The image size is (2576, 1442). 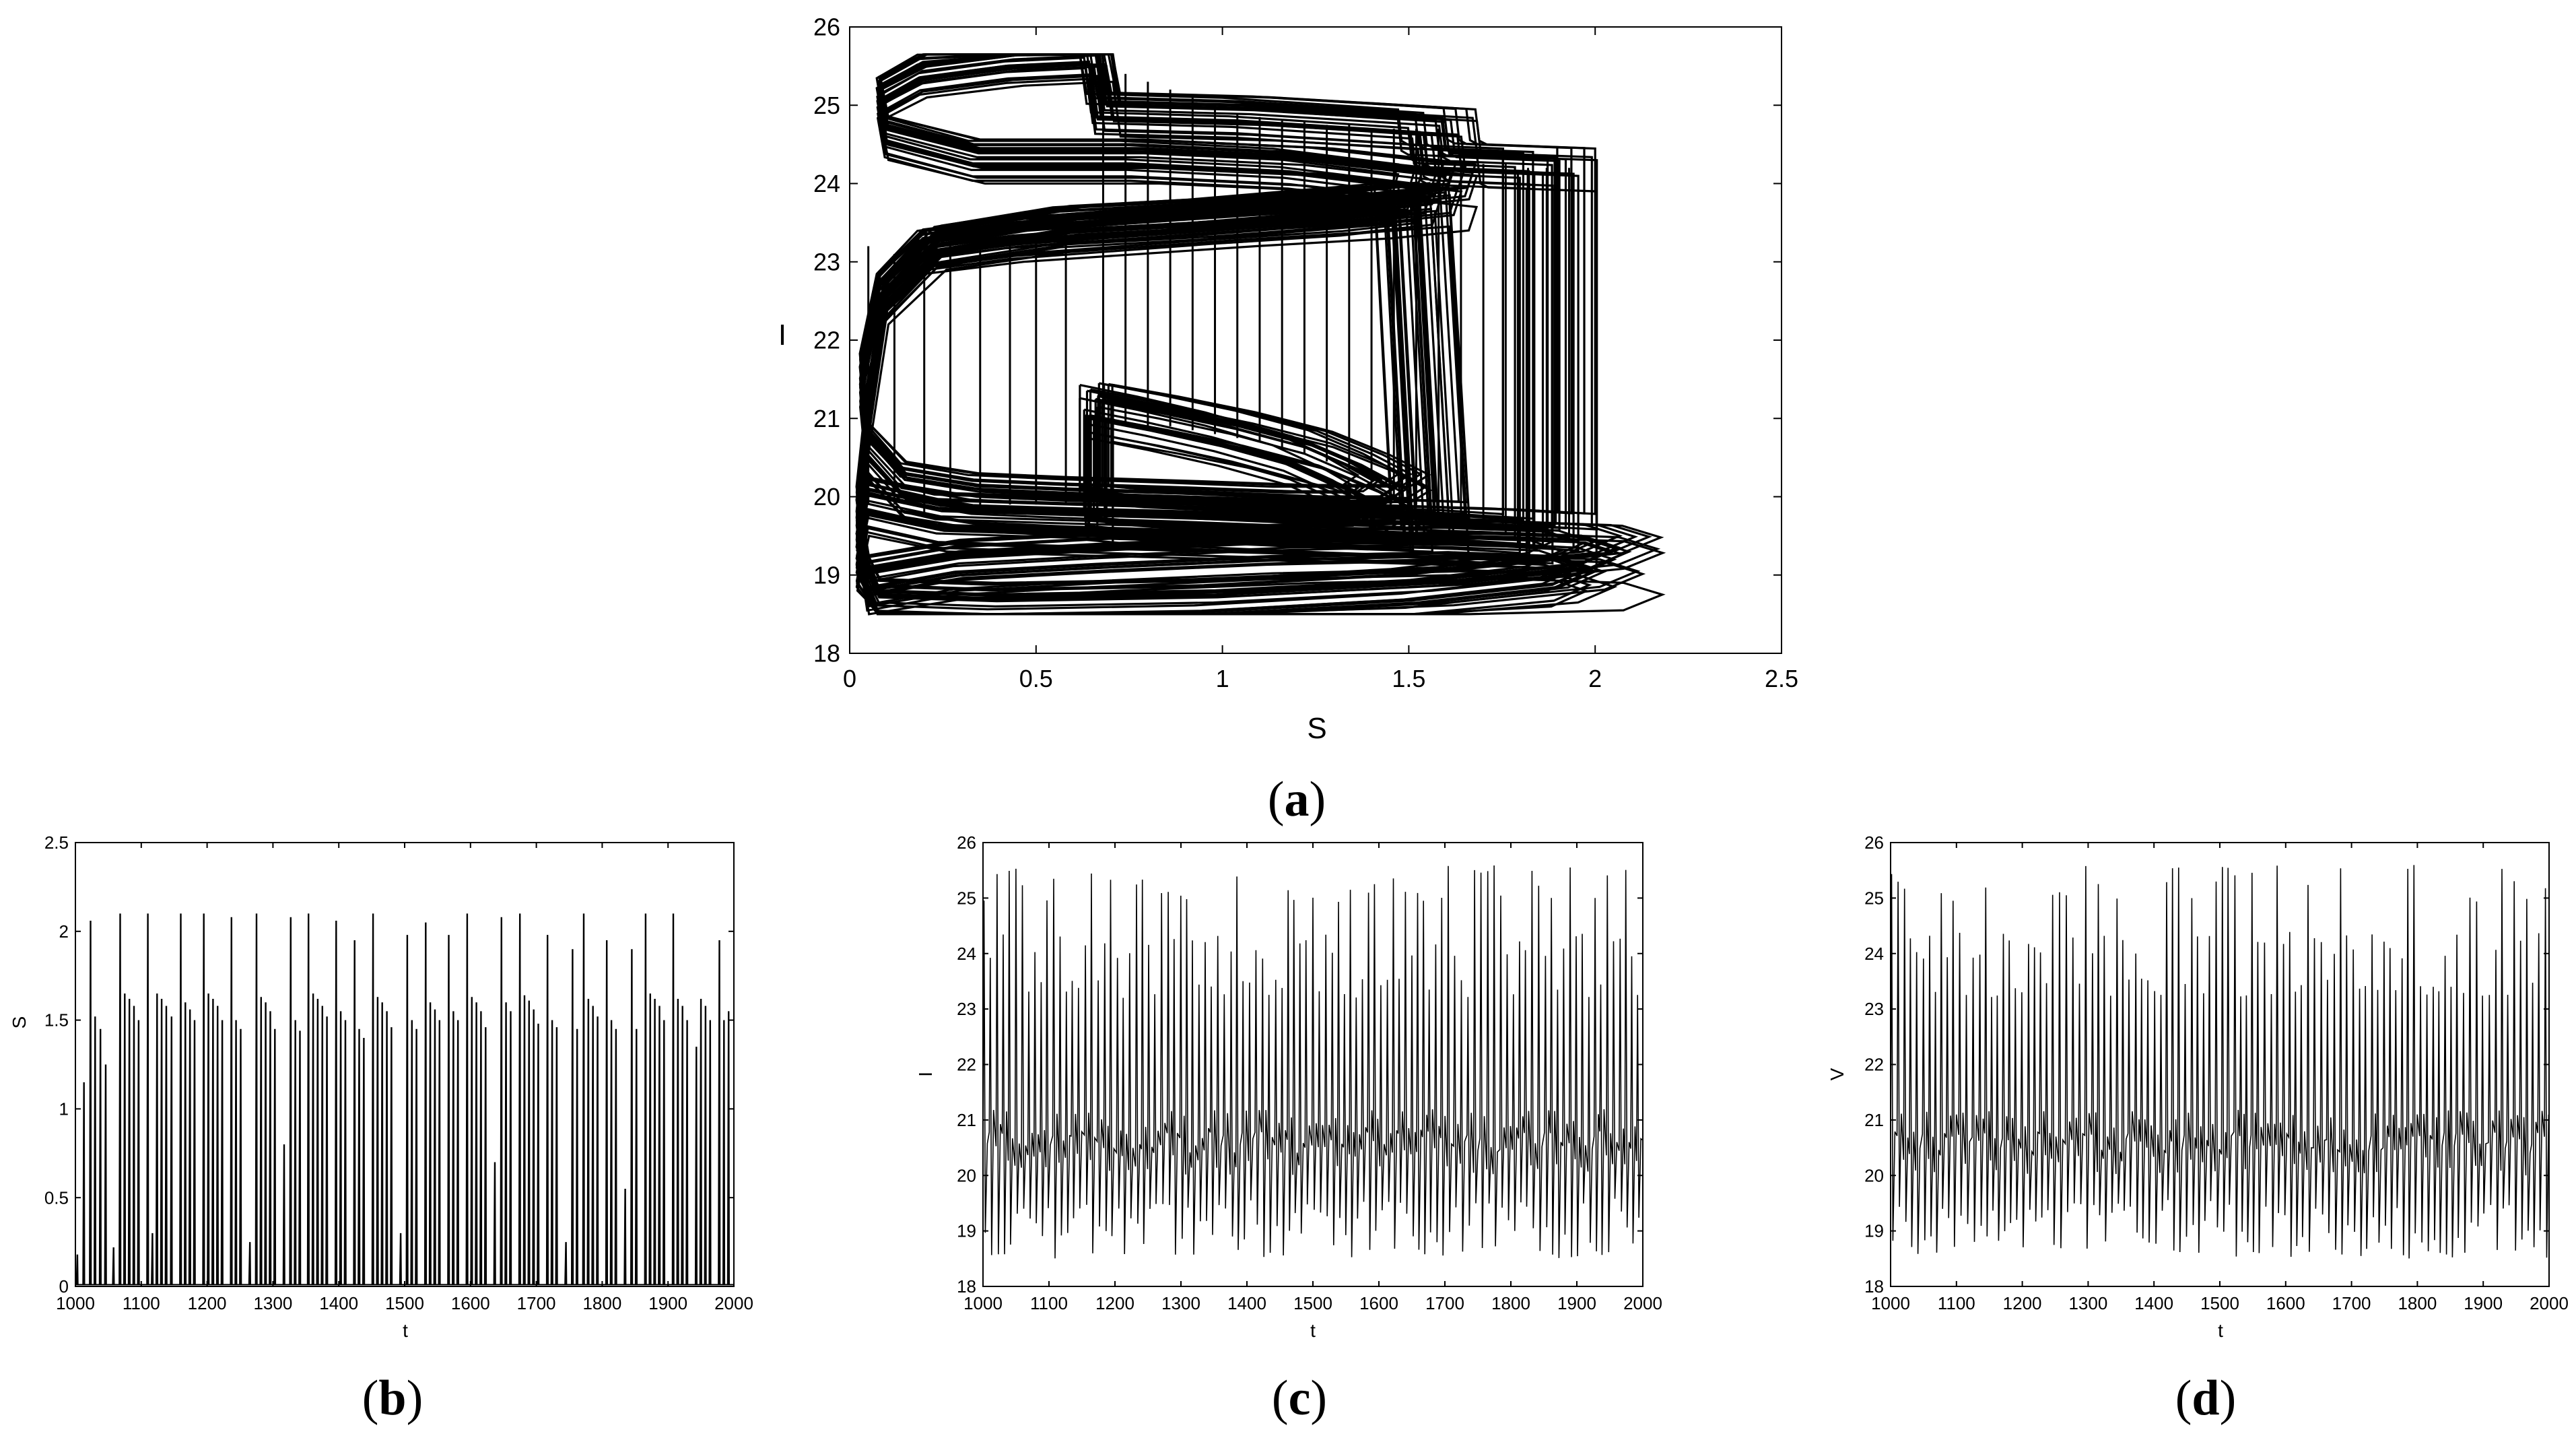 What do you see at coordinates (2417, 1303) in the screenshot?
I see `x-tick-label-d: 1800` at bounding box center [2417, 1303].